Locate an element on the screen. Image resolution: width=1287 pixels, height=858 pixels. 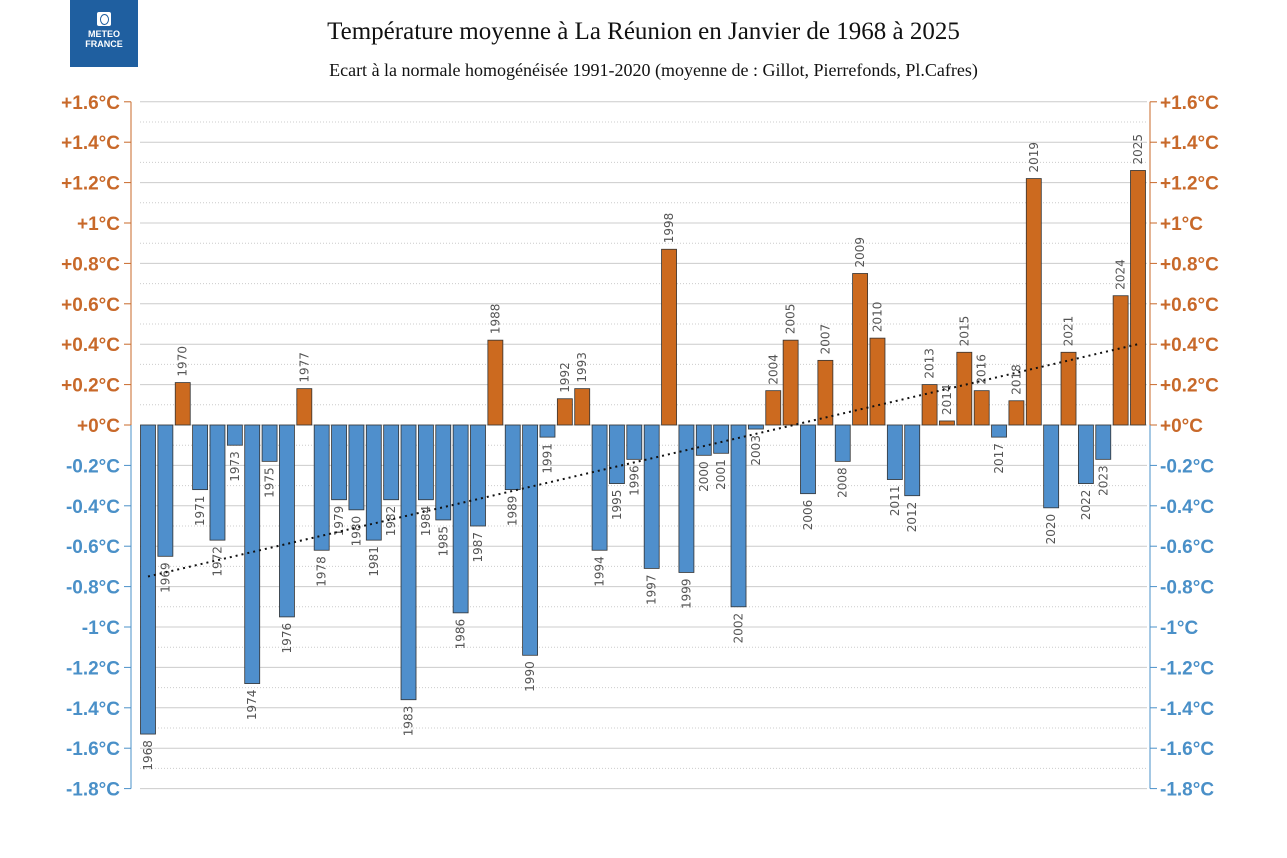
bar-label-1969: 1969 is located at coordinates (165, 577).